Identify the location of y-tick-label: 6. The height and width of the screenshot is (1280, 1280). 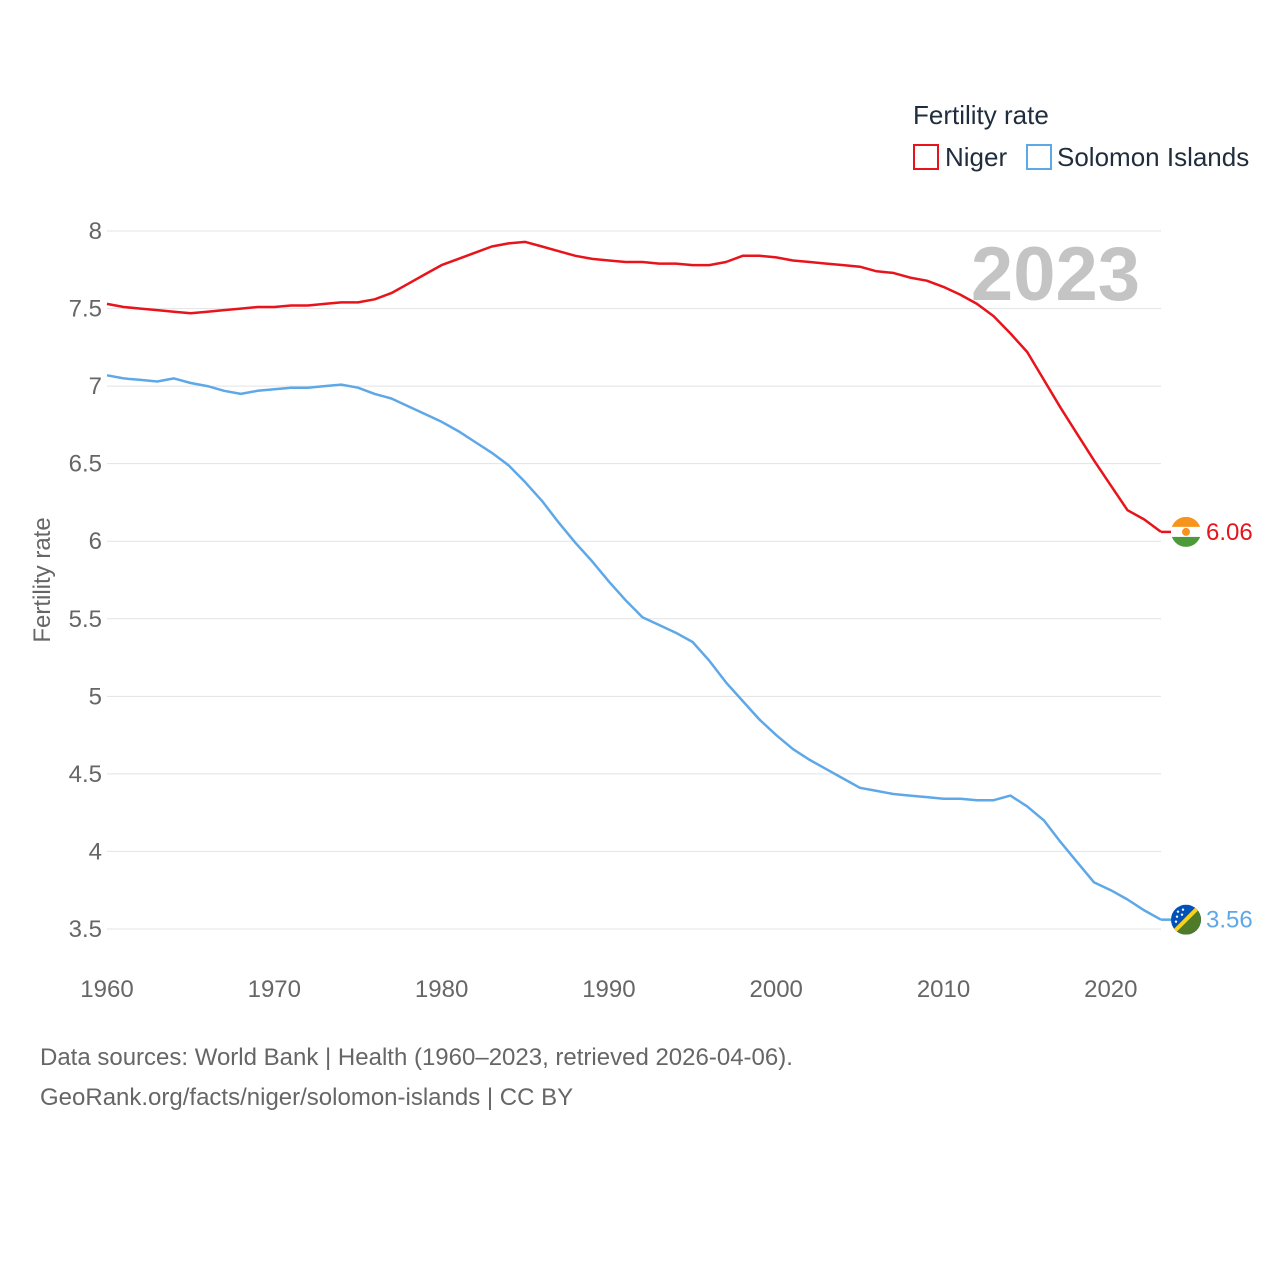
(95, 541).